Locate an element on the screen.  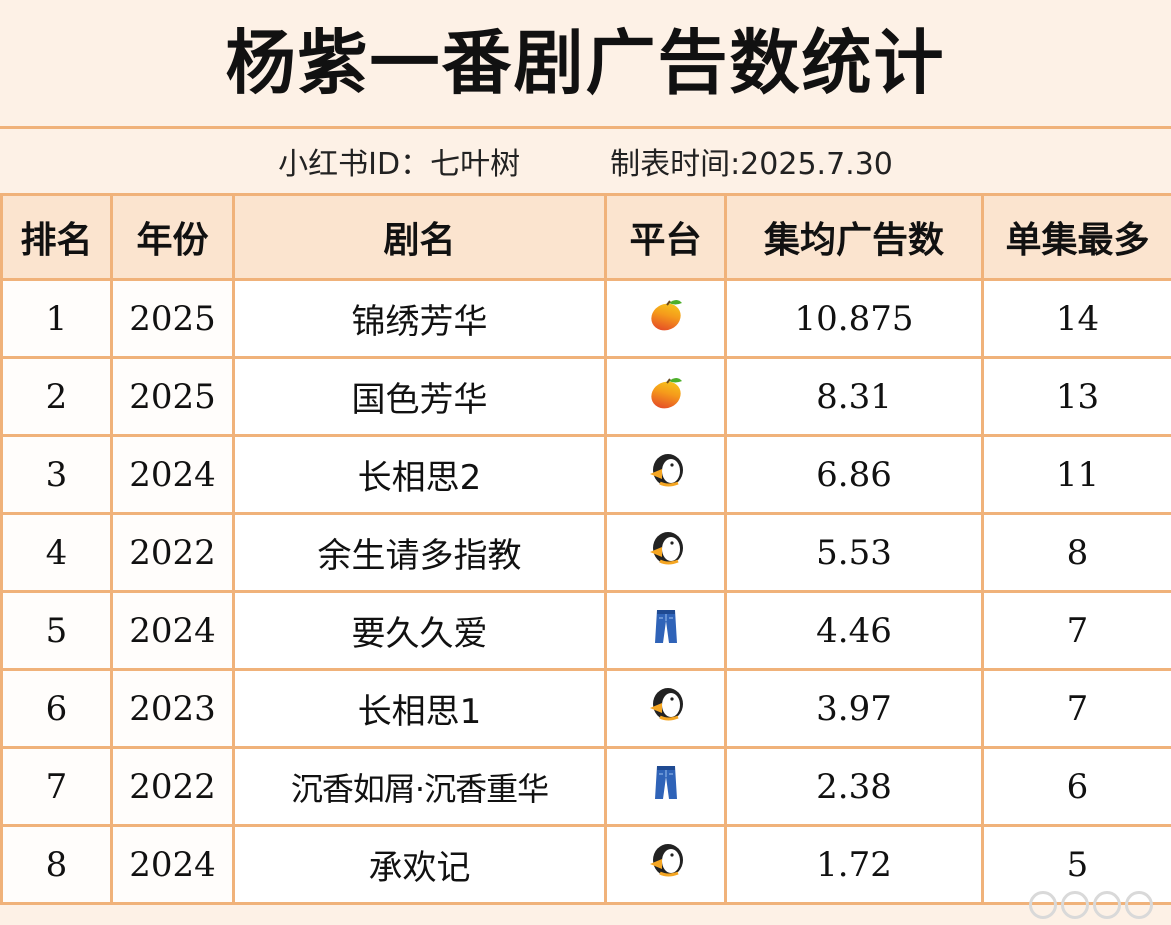
header-rank: 排名 is located at coordinates (56, 237).